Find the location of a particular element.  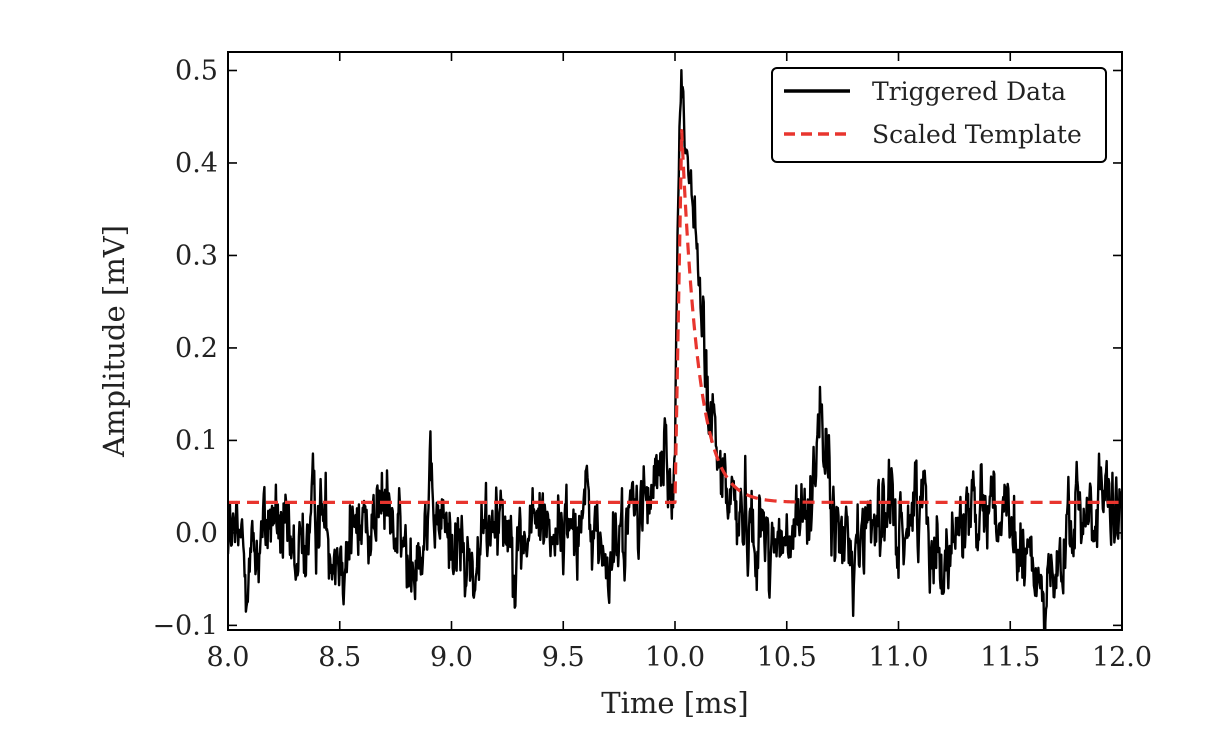

x-tick-label: 11.5 is located at coordinates (1010, 657).